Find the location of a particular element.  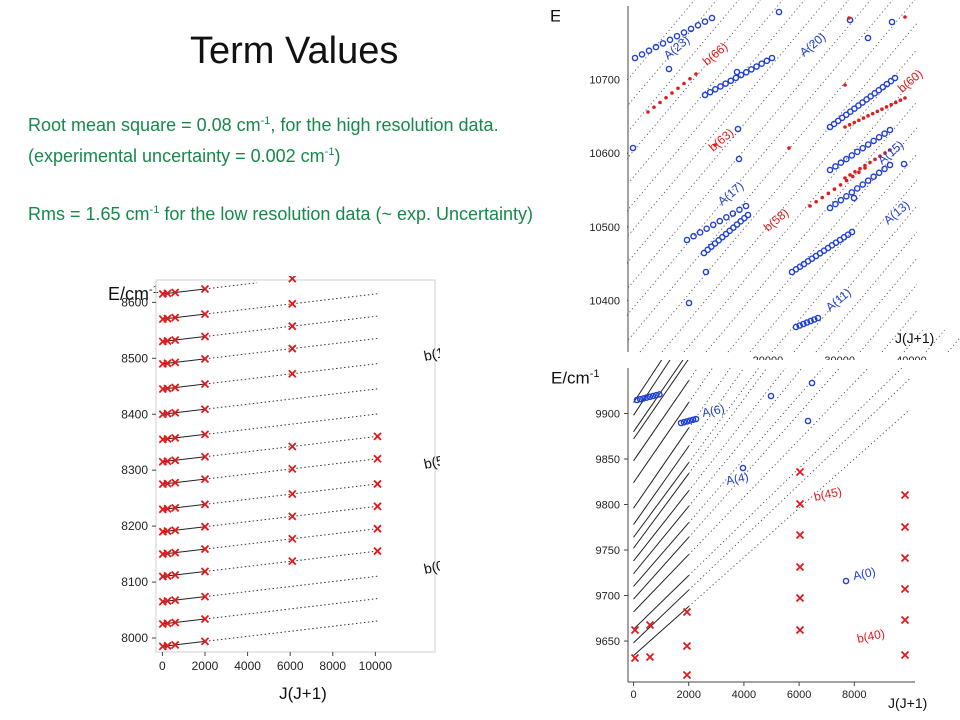

x-tick-label: 10000 is located at coordinates (376, 666).